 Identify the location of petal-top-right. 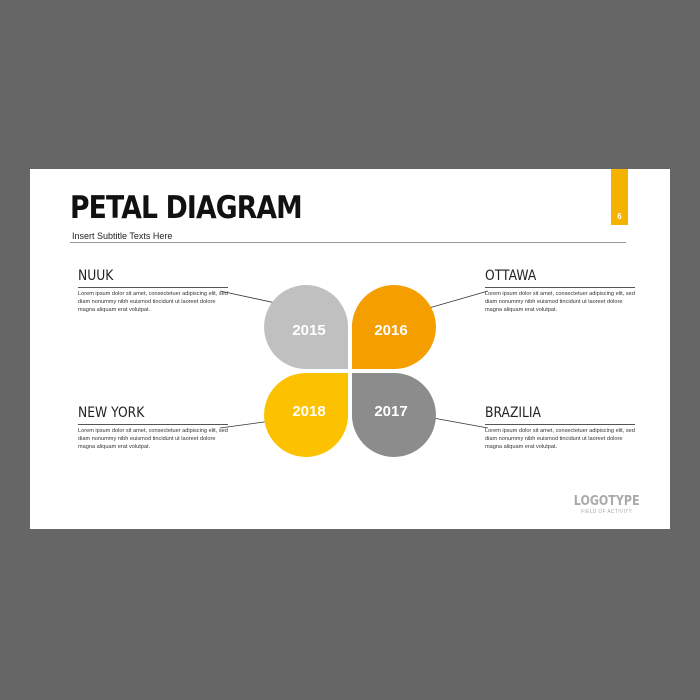
(393, 327).